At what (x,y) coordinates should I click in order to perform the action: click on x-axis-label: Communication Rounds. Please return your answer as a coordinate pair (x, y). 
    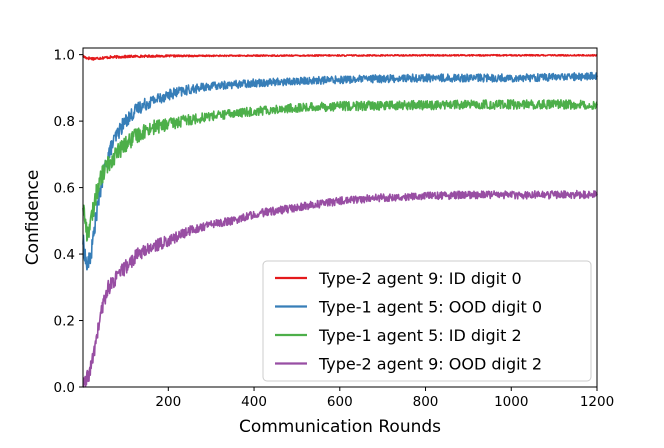
    Looking at the image, I should click on (340, 427).